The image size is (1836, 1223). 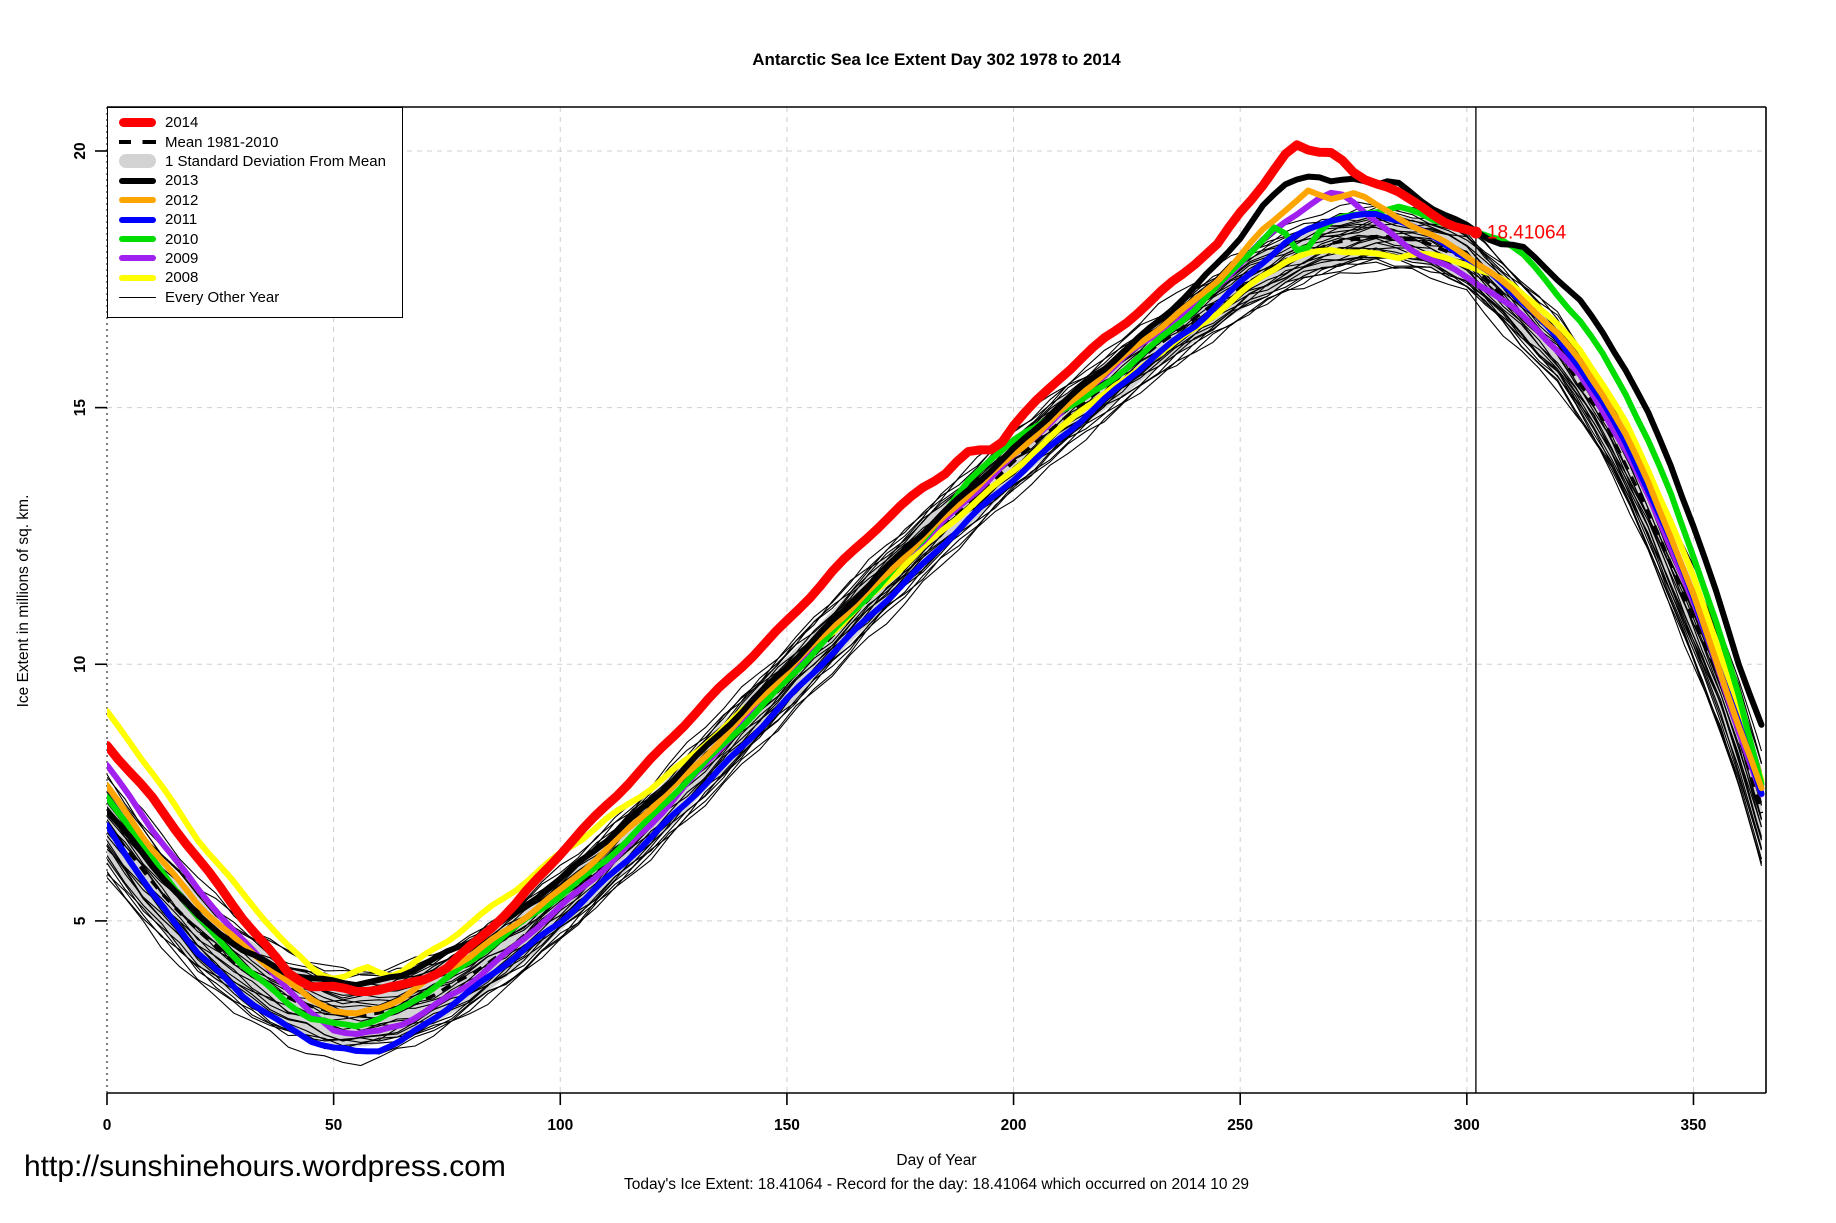 What do you see at coordinates (333, 1125) in the screenshot?
I see `x-tick-label: 50` at bounding box center [333, 1125].